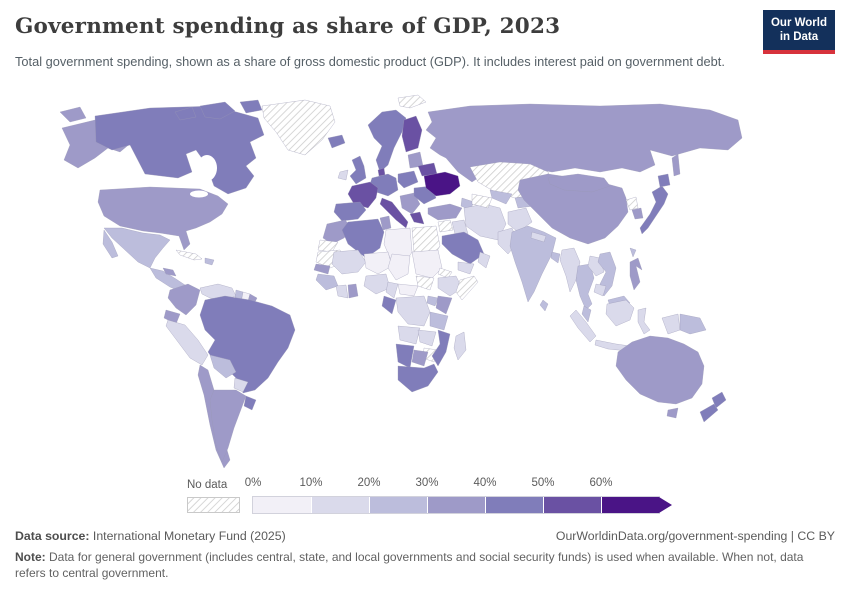 The width and height of the screenshot is (850, 600). What do you see at coordinates (583, 326) in the screenshot?
I see `region-sumatra` at bounding box center [583, 326].